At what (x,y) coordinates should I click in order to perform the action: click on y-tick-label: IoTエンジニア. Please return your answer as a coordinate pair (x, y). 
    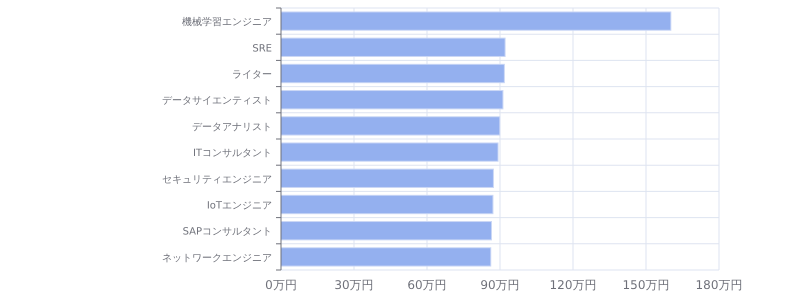
    Looking at the image, I should click on (239, 206).